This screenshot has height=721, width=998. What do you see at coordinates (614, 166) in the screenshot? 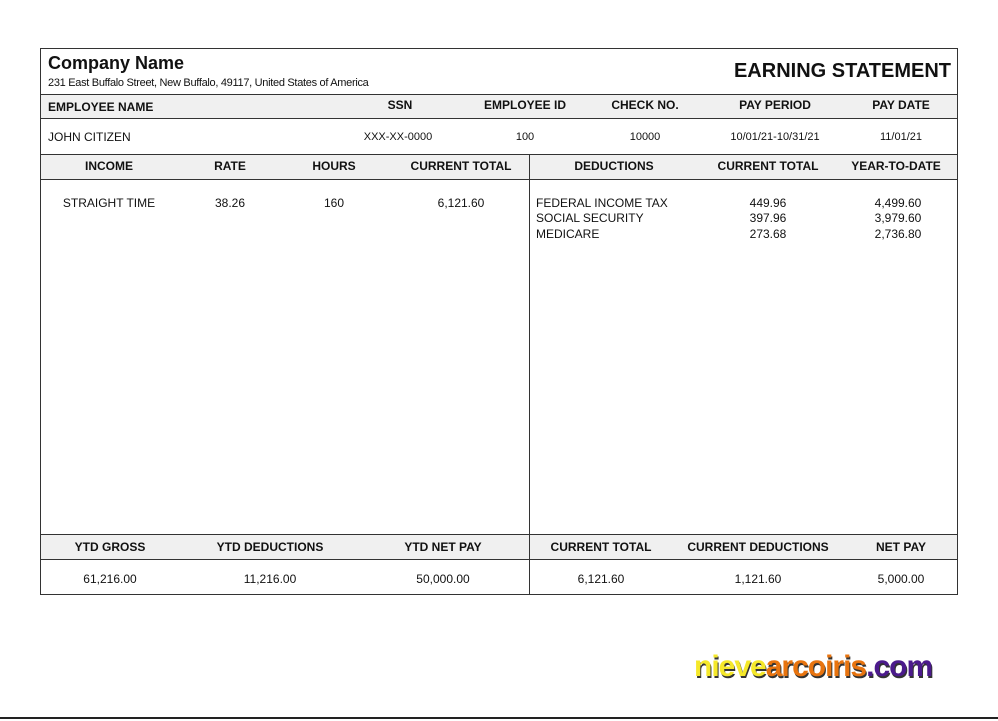
I see `deductions-header: DEDUCTIONS` at bounding box center [614, 166].